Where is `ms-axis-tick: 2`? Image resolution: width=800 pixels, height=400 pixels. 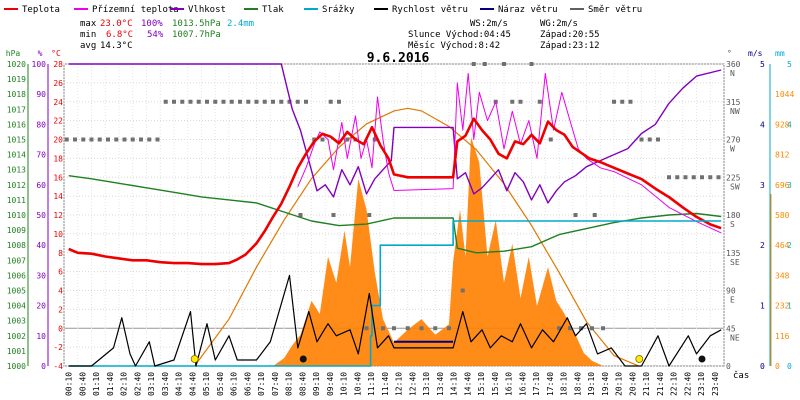 ms-axis-tick: 2 is located at coordinates (762, 245).